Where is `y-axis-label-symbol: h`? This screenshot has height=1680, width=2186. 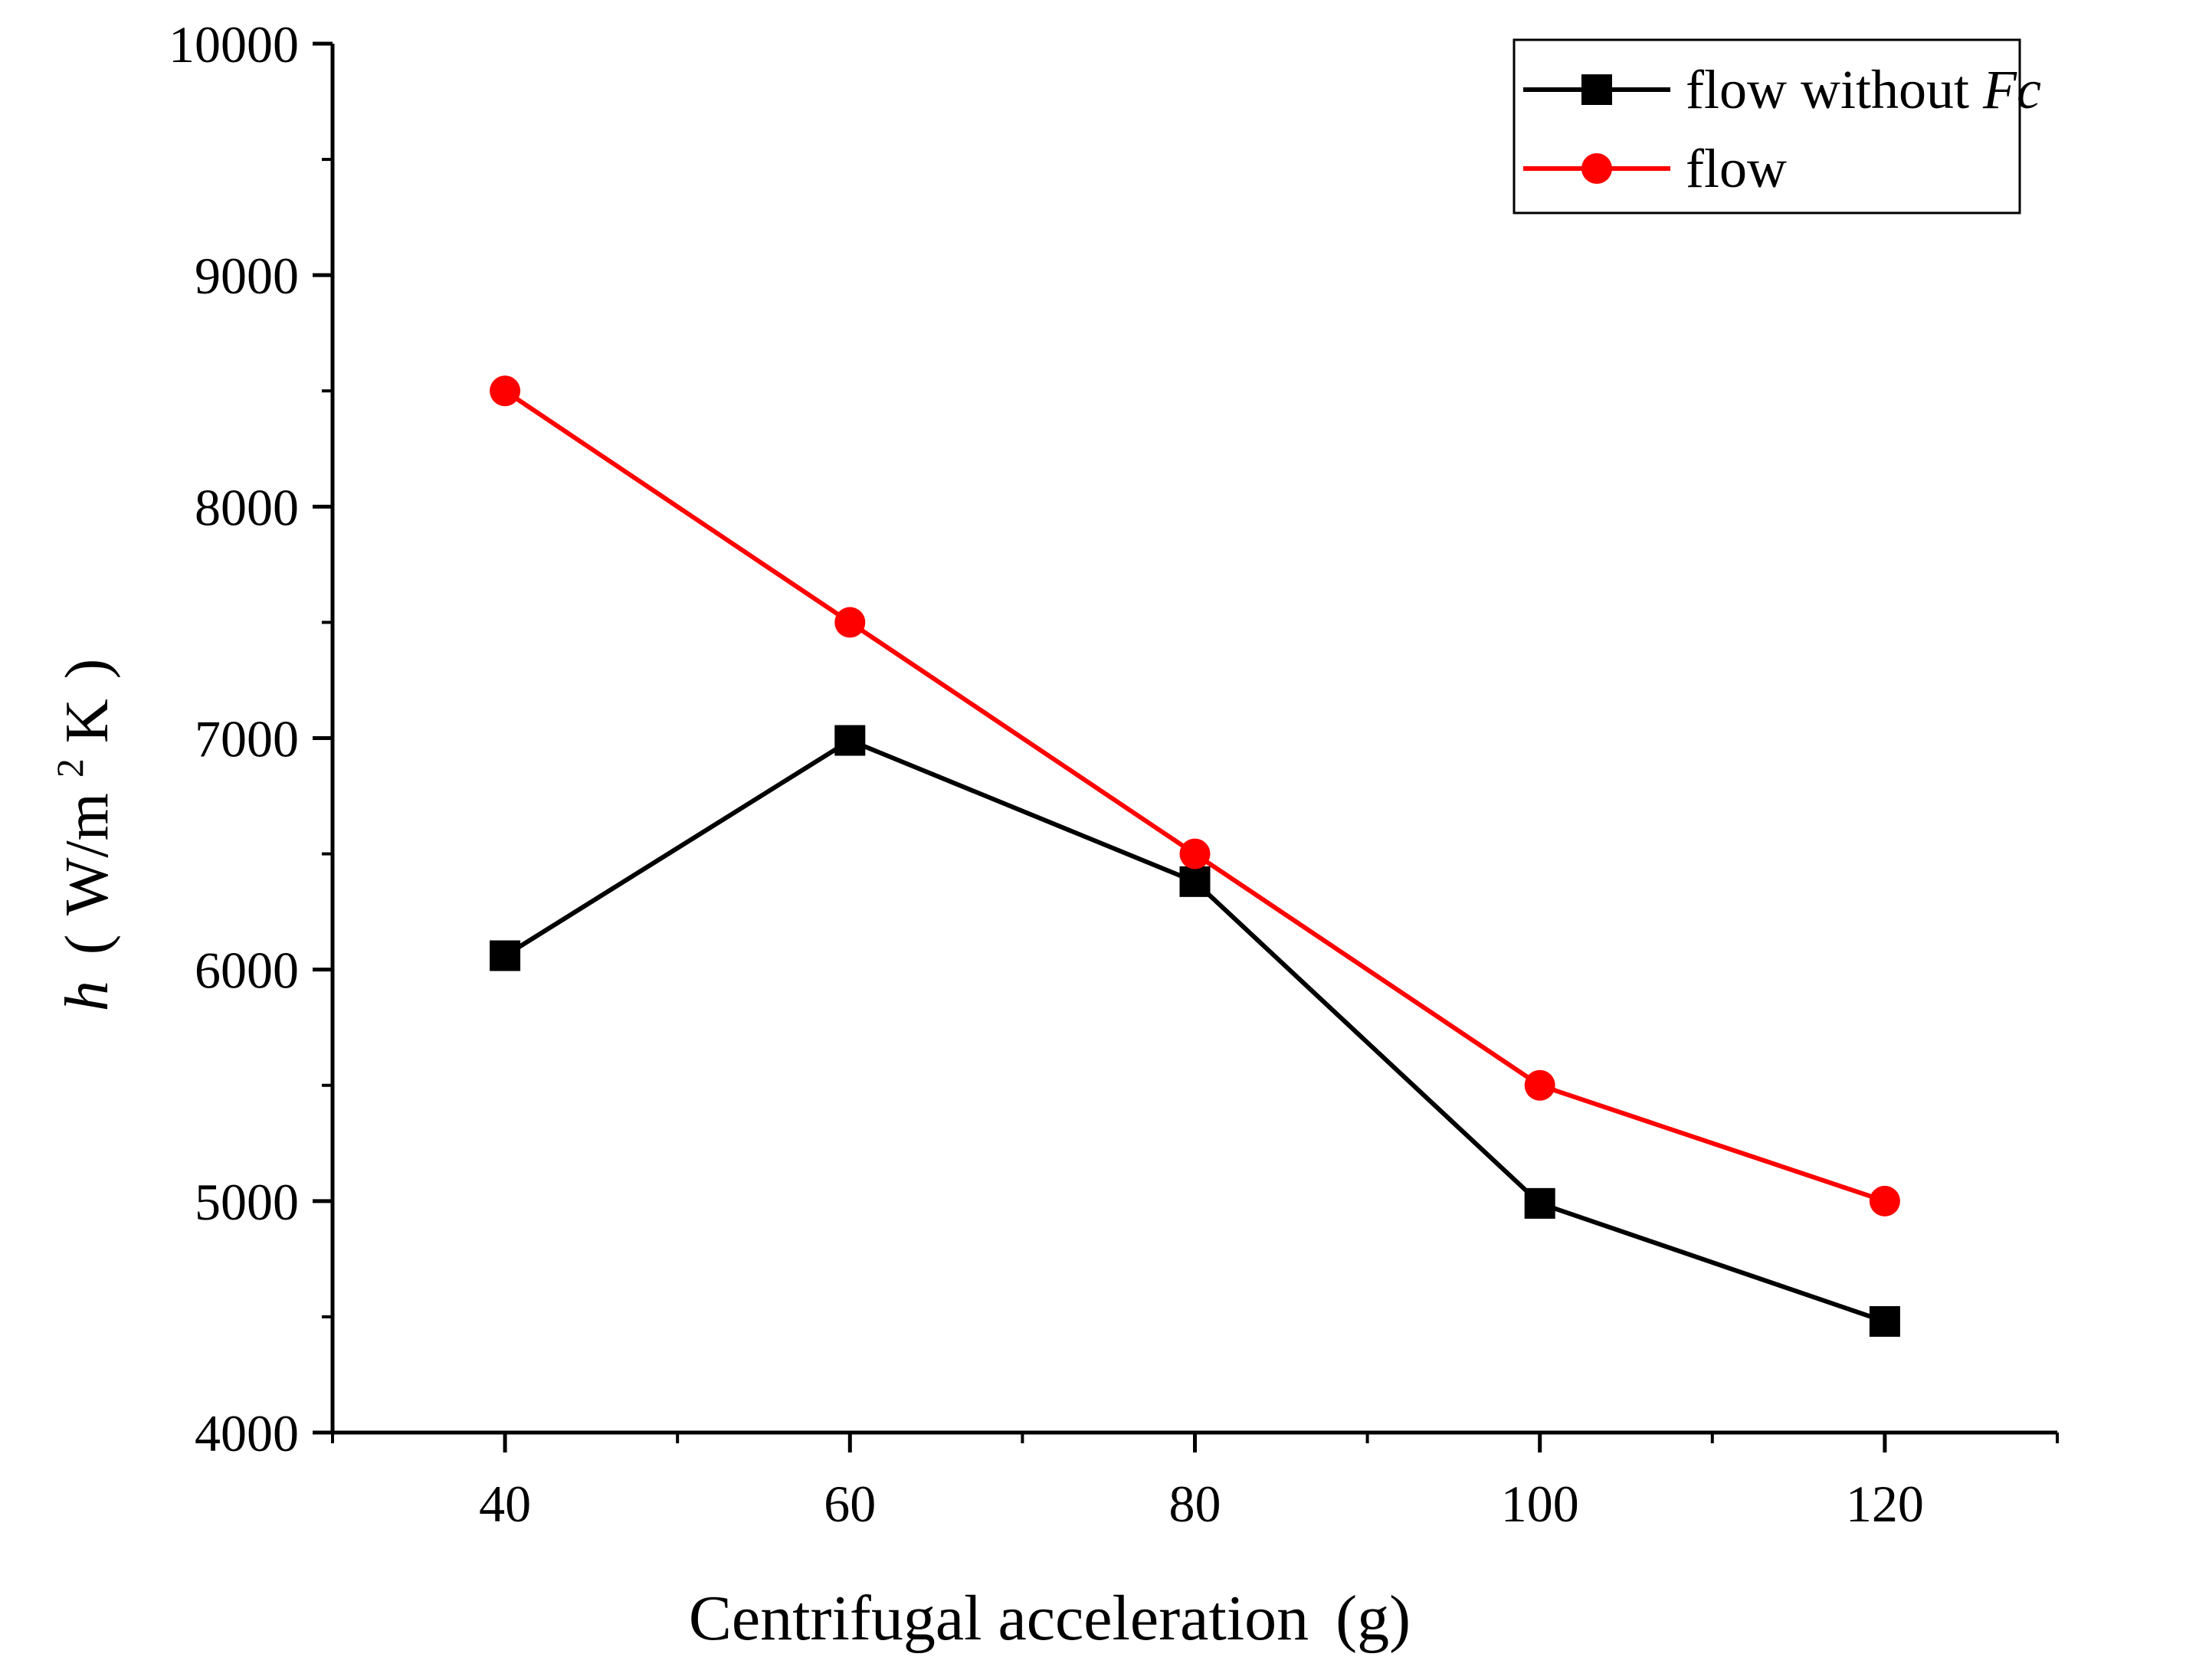
y-axis-label-symbol: h is located at coordinates (87, 996).